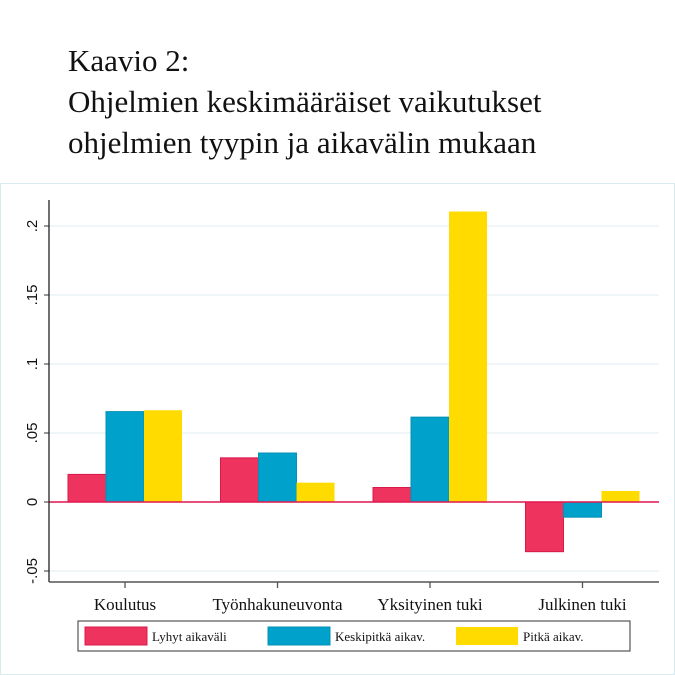 The height and width of the screenshot is (675, 675). What do you see at coordinates (32, 364) in the screenshot?
I see `y-tick-label: .1` at bounding box center [32, 364].